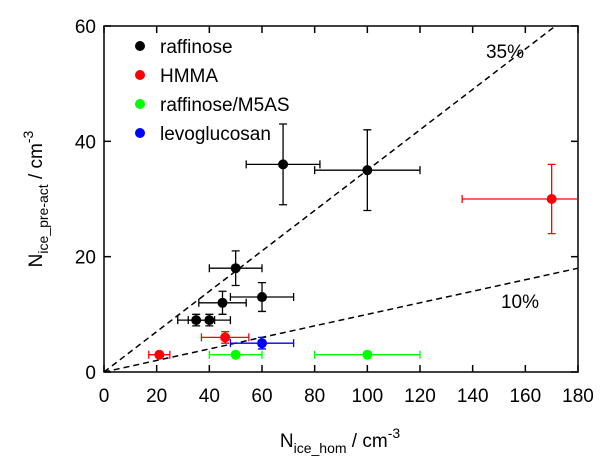 This screenshot has height=469, width=601. What do you see at coordinates (90, 373) in the screenshot?
I see `y-tick-label: 0` at bounding box center [90, 373].